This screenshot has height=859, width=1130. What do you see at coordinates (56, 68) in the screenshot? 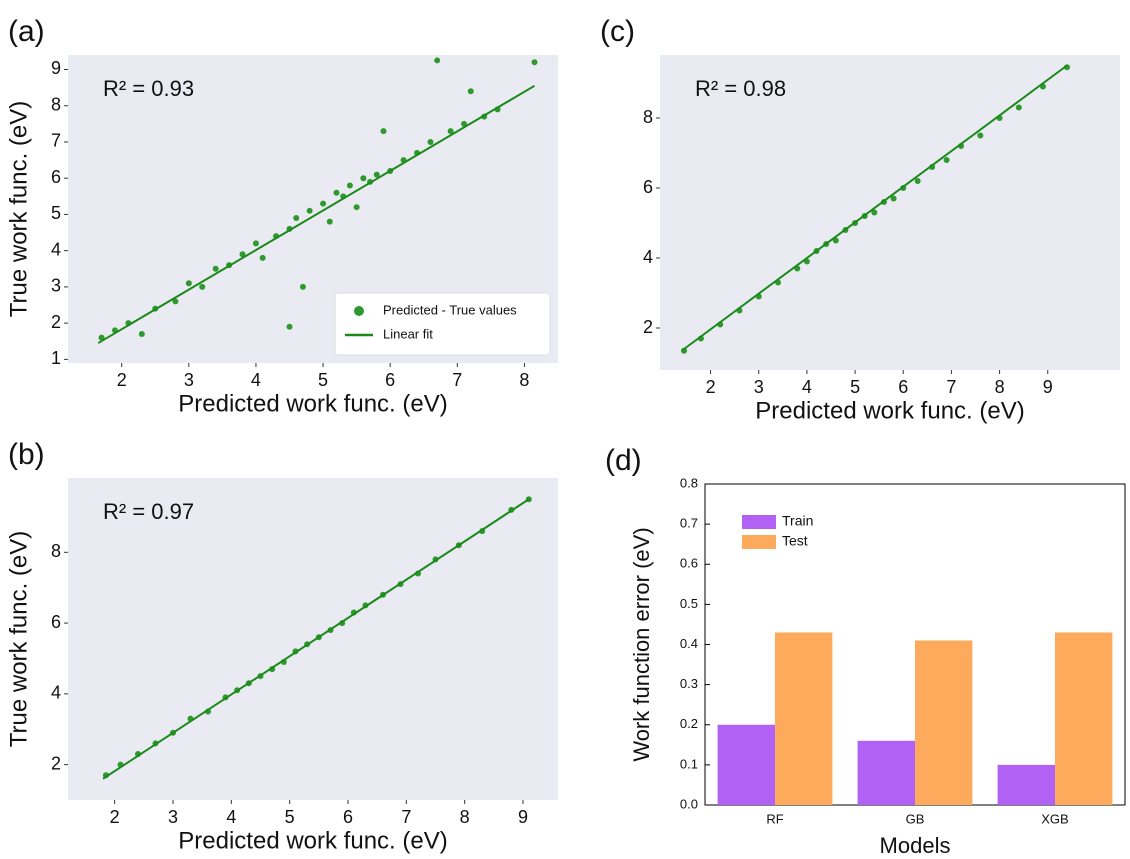
I see `y-tick-label: 9` at bounding box center [56, 68].